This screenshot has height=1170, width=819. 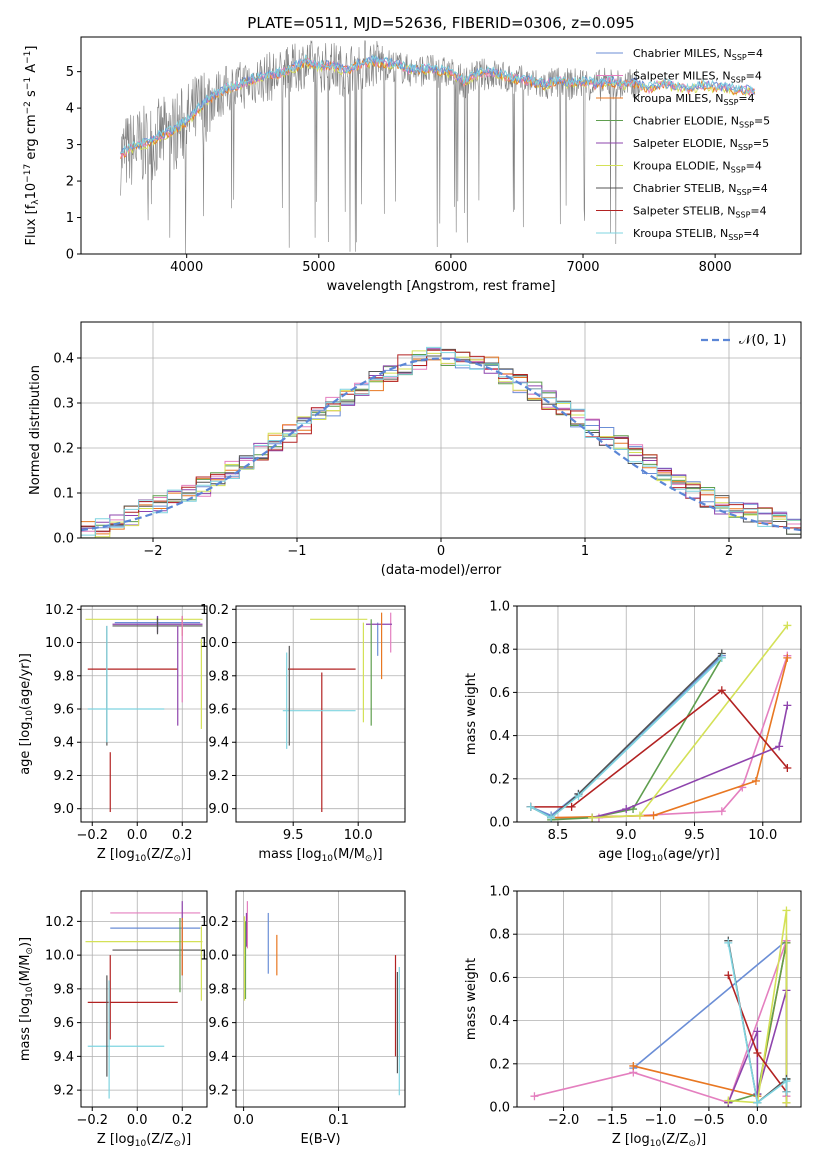 What do you see at coordinates (32, 146) in the screenshot?
I see `y-axis-label: Flux [fλ10−17 erg cm−2 s−1 A−1]` at bounding box center [32, 146].